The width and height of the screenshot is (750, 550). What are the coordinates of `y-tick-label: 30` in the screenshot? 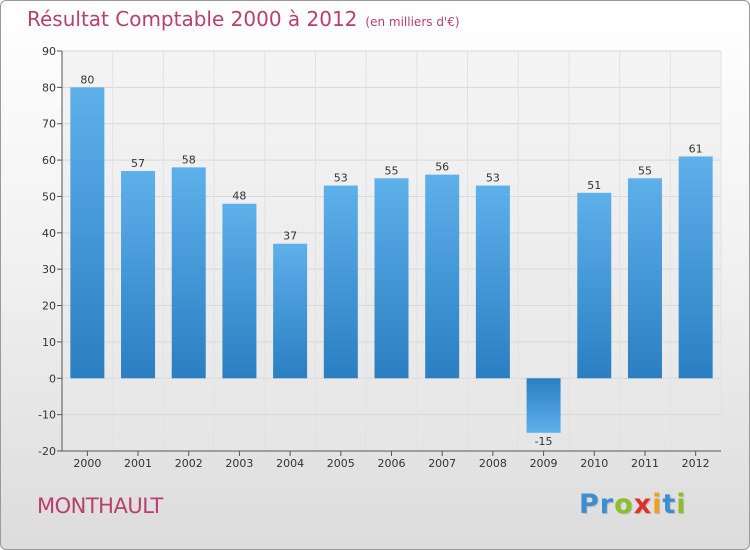 It's located at (49, 269).